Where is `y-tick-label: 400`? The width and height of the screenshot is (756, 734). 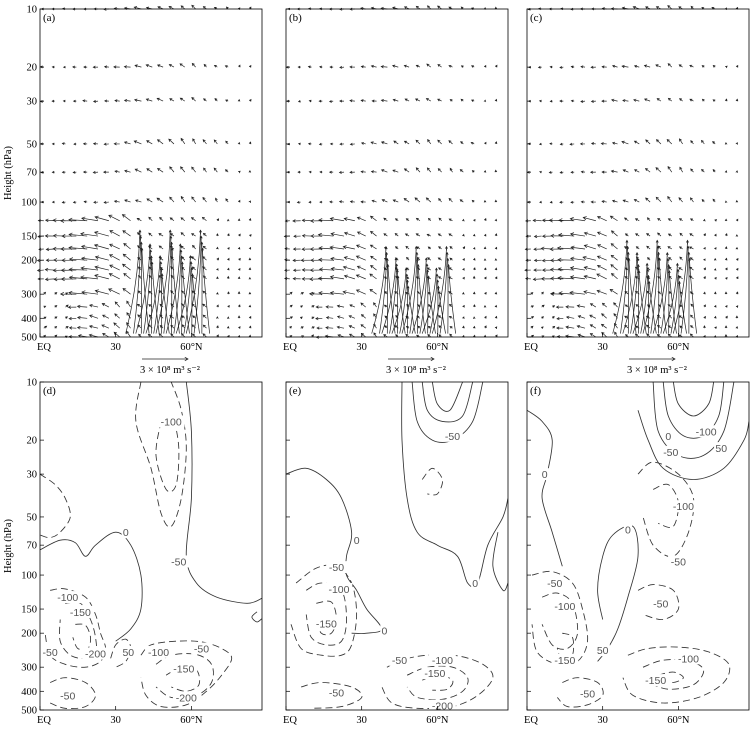 y-tick-label: 400 is located at coordinates (29, 319).